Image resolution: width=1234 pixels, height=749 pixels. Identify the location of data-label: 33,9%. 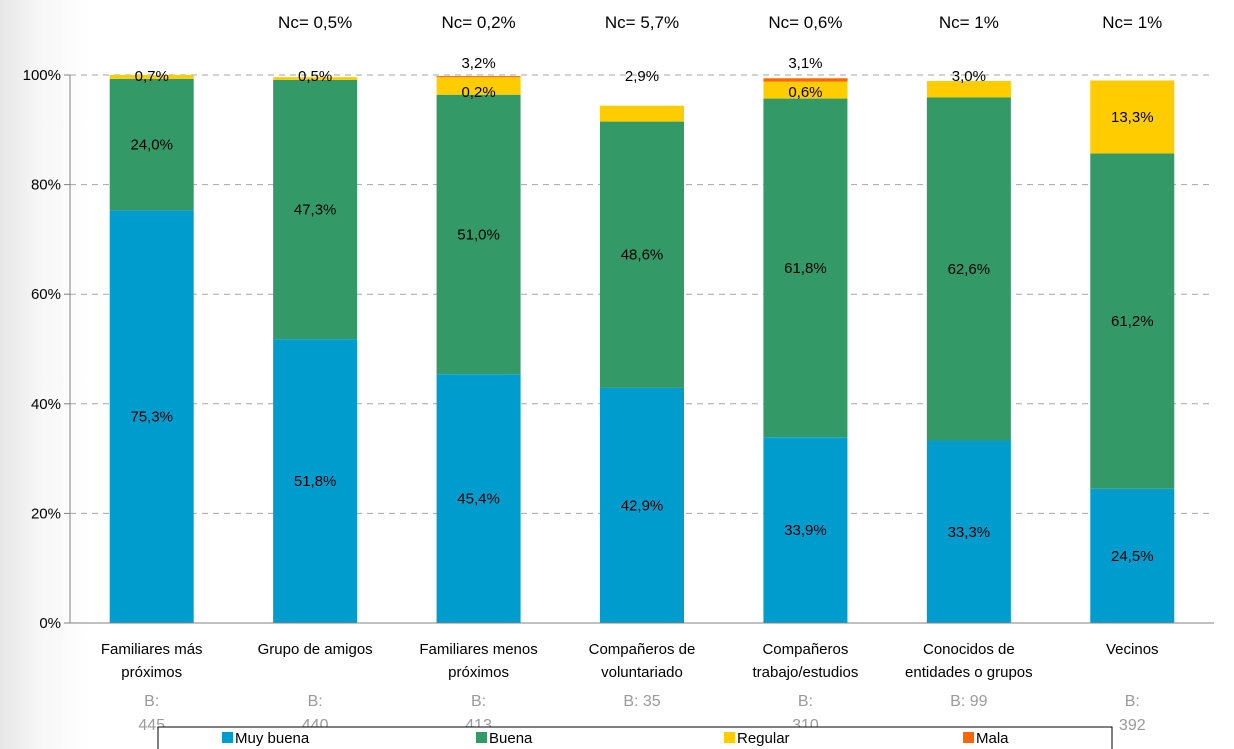
(805, 530).